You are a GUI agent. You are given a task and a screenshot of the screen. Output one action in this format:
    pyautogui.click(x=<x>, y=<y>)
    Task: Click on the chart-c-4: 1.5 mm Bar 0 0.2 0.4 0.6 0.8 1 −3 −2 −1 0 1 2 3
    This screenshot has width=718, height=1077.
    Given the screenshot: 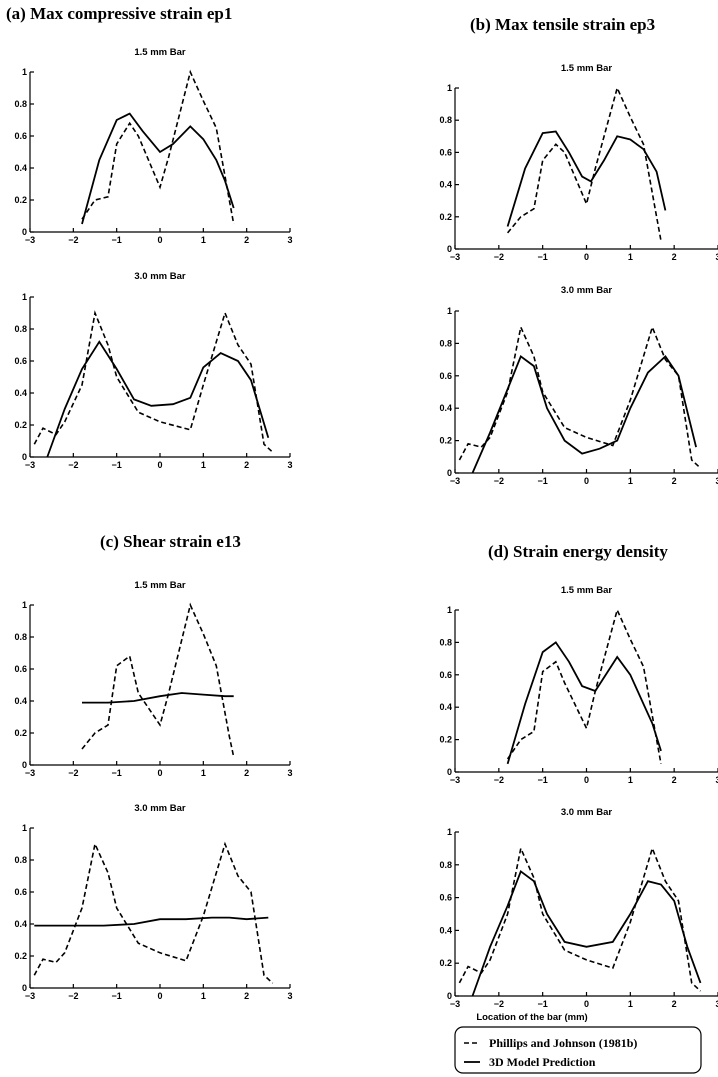 What is the action you would take?
    pyautogui.click(x=153, y=679)
    